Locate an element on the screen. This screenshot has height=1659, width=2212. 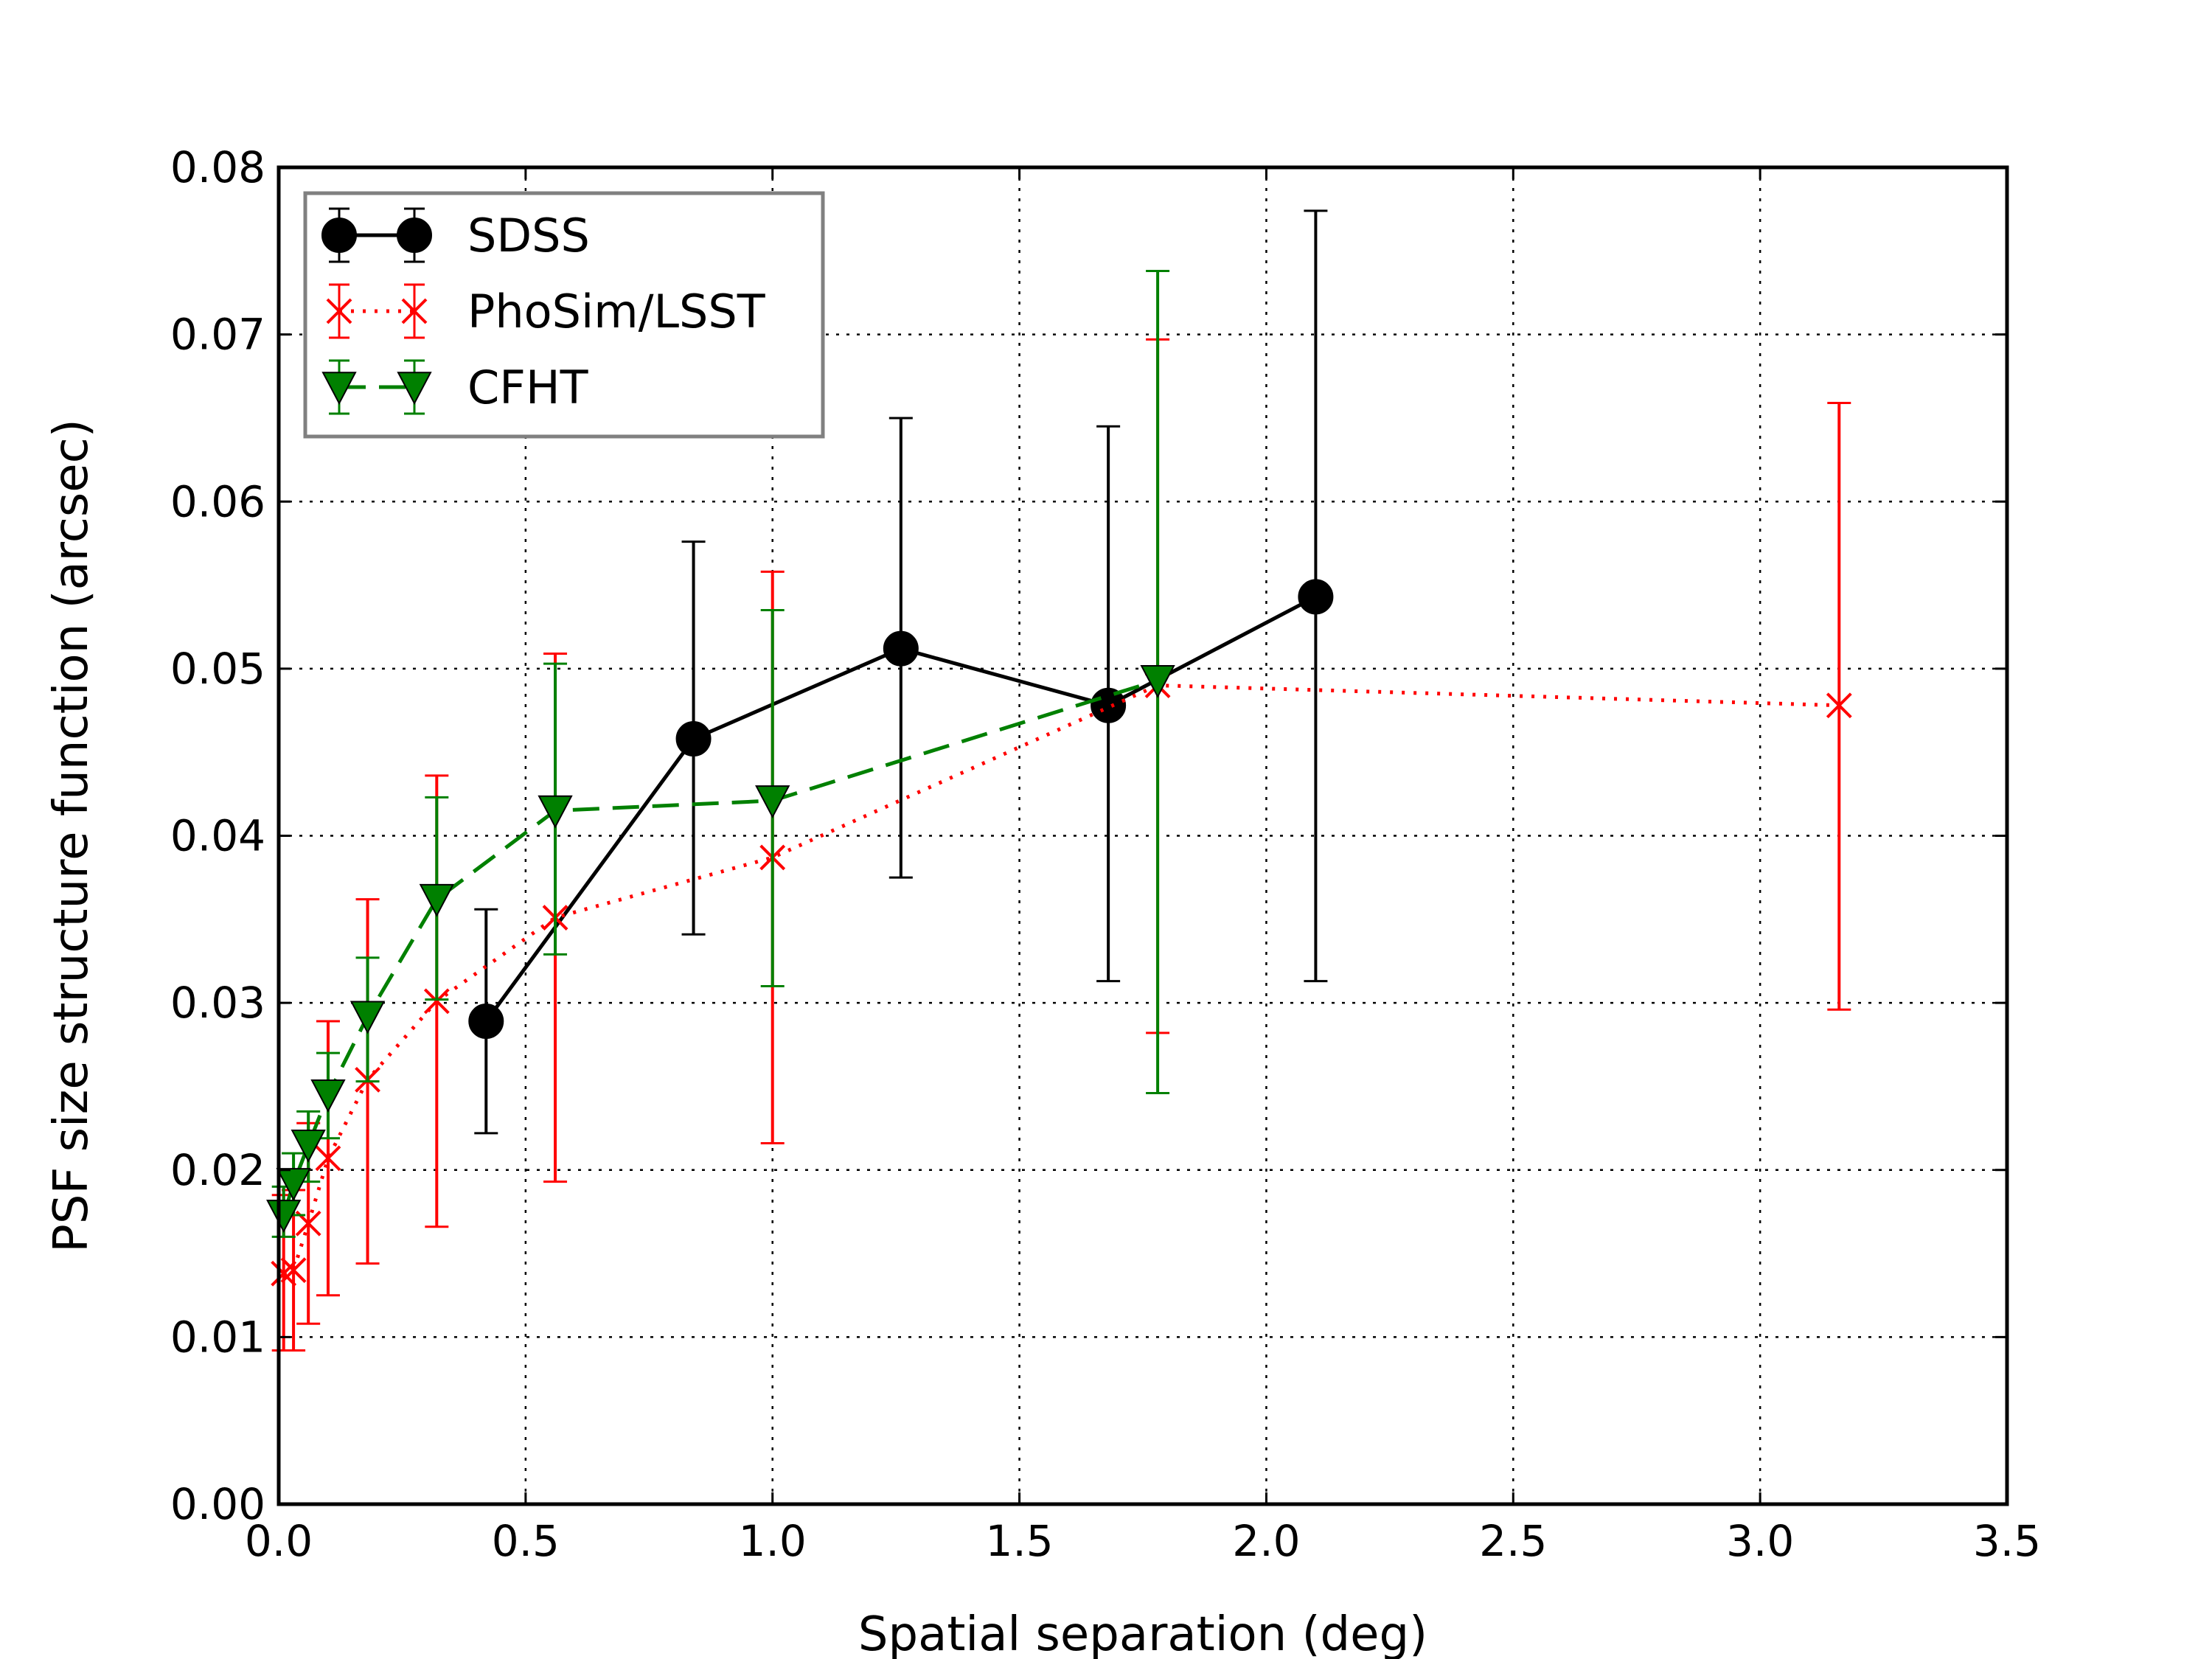
legend-item: PhoSim/LSST is located at coordinates (546, 311).